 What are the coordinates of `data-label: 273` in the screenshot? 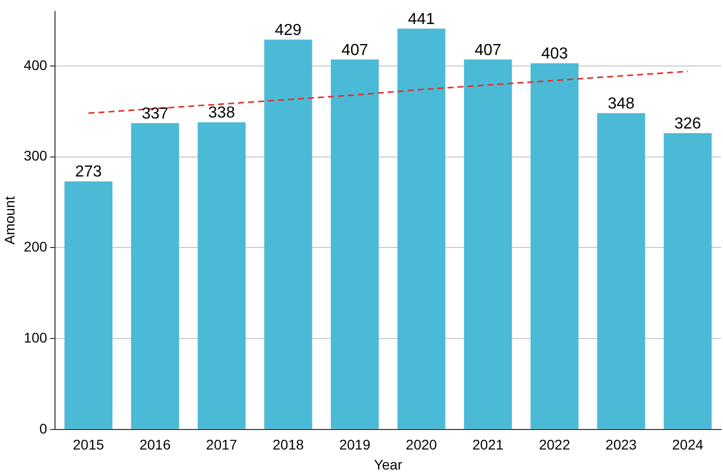 It's located at (88, 172).